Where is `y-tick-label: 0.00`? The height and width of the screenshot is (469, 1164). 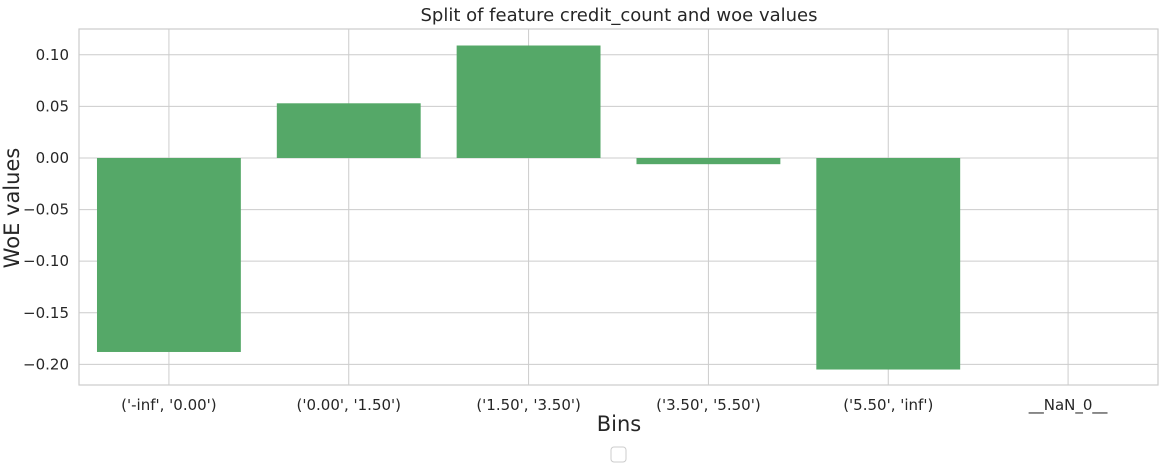
y-tick-label: 0.00 is located at coordinates (52, 158).